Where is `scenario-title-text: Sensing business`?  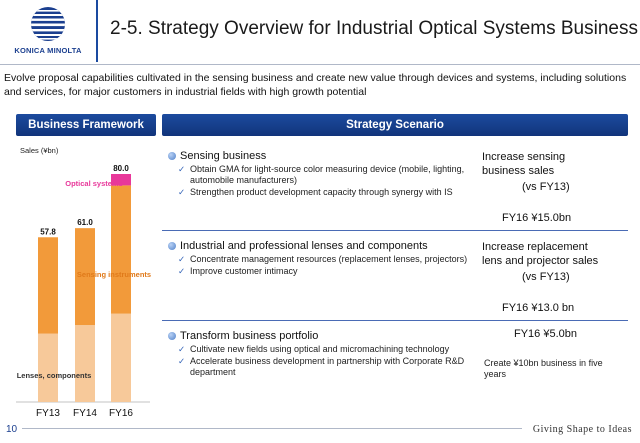
scenario-title-text: Sensing business is located at coordinates (223, 156).